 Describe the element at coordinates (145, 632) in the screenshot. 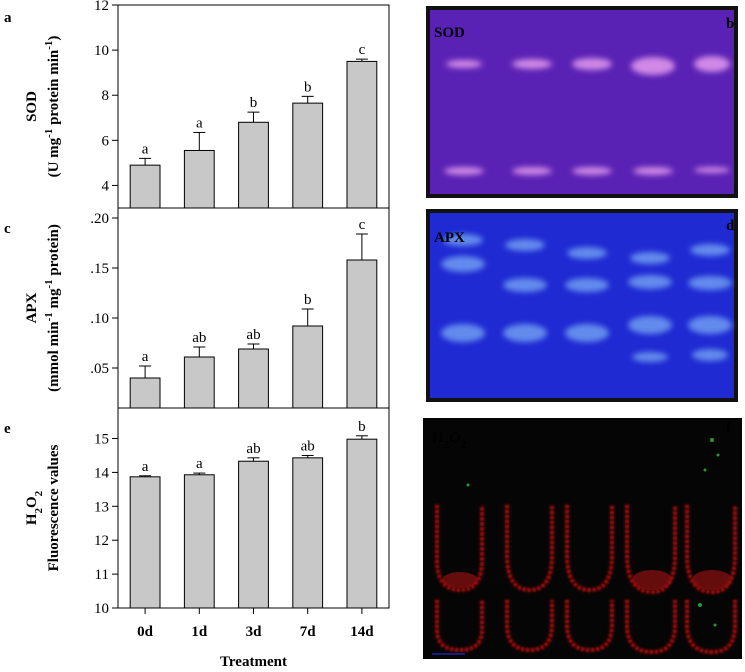

I see `x-tick-label: 0d` at that location.